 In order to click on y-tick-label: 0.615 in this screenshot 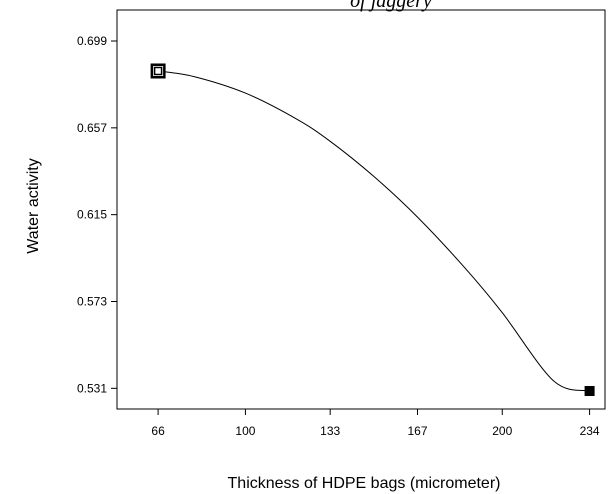, I will do `click(92, 215)`.